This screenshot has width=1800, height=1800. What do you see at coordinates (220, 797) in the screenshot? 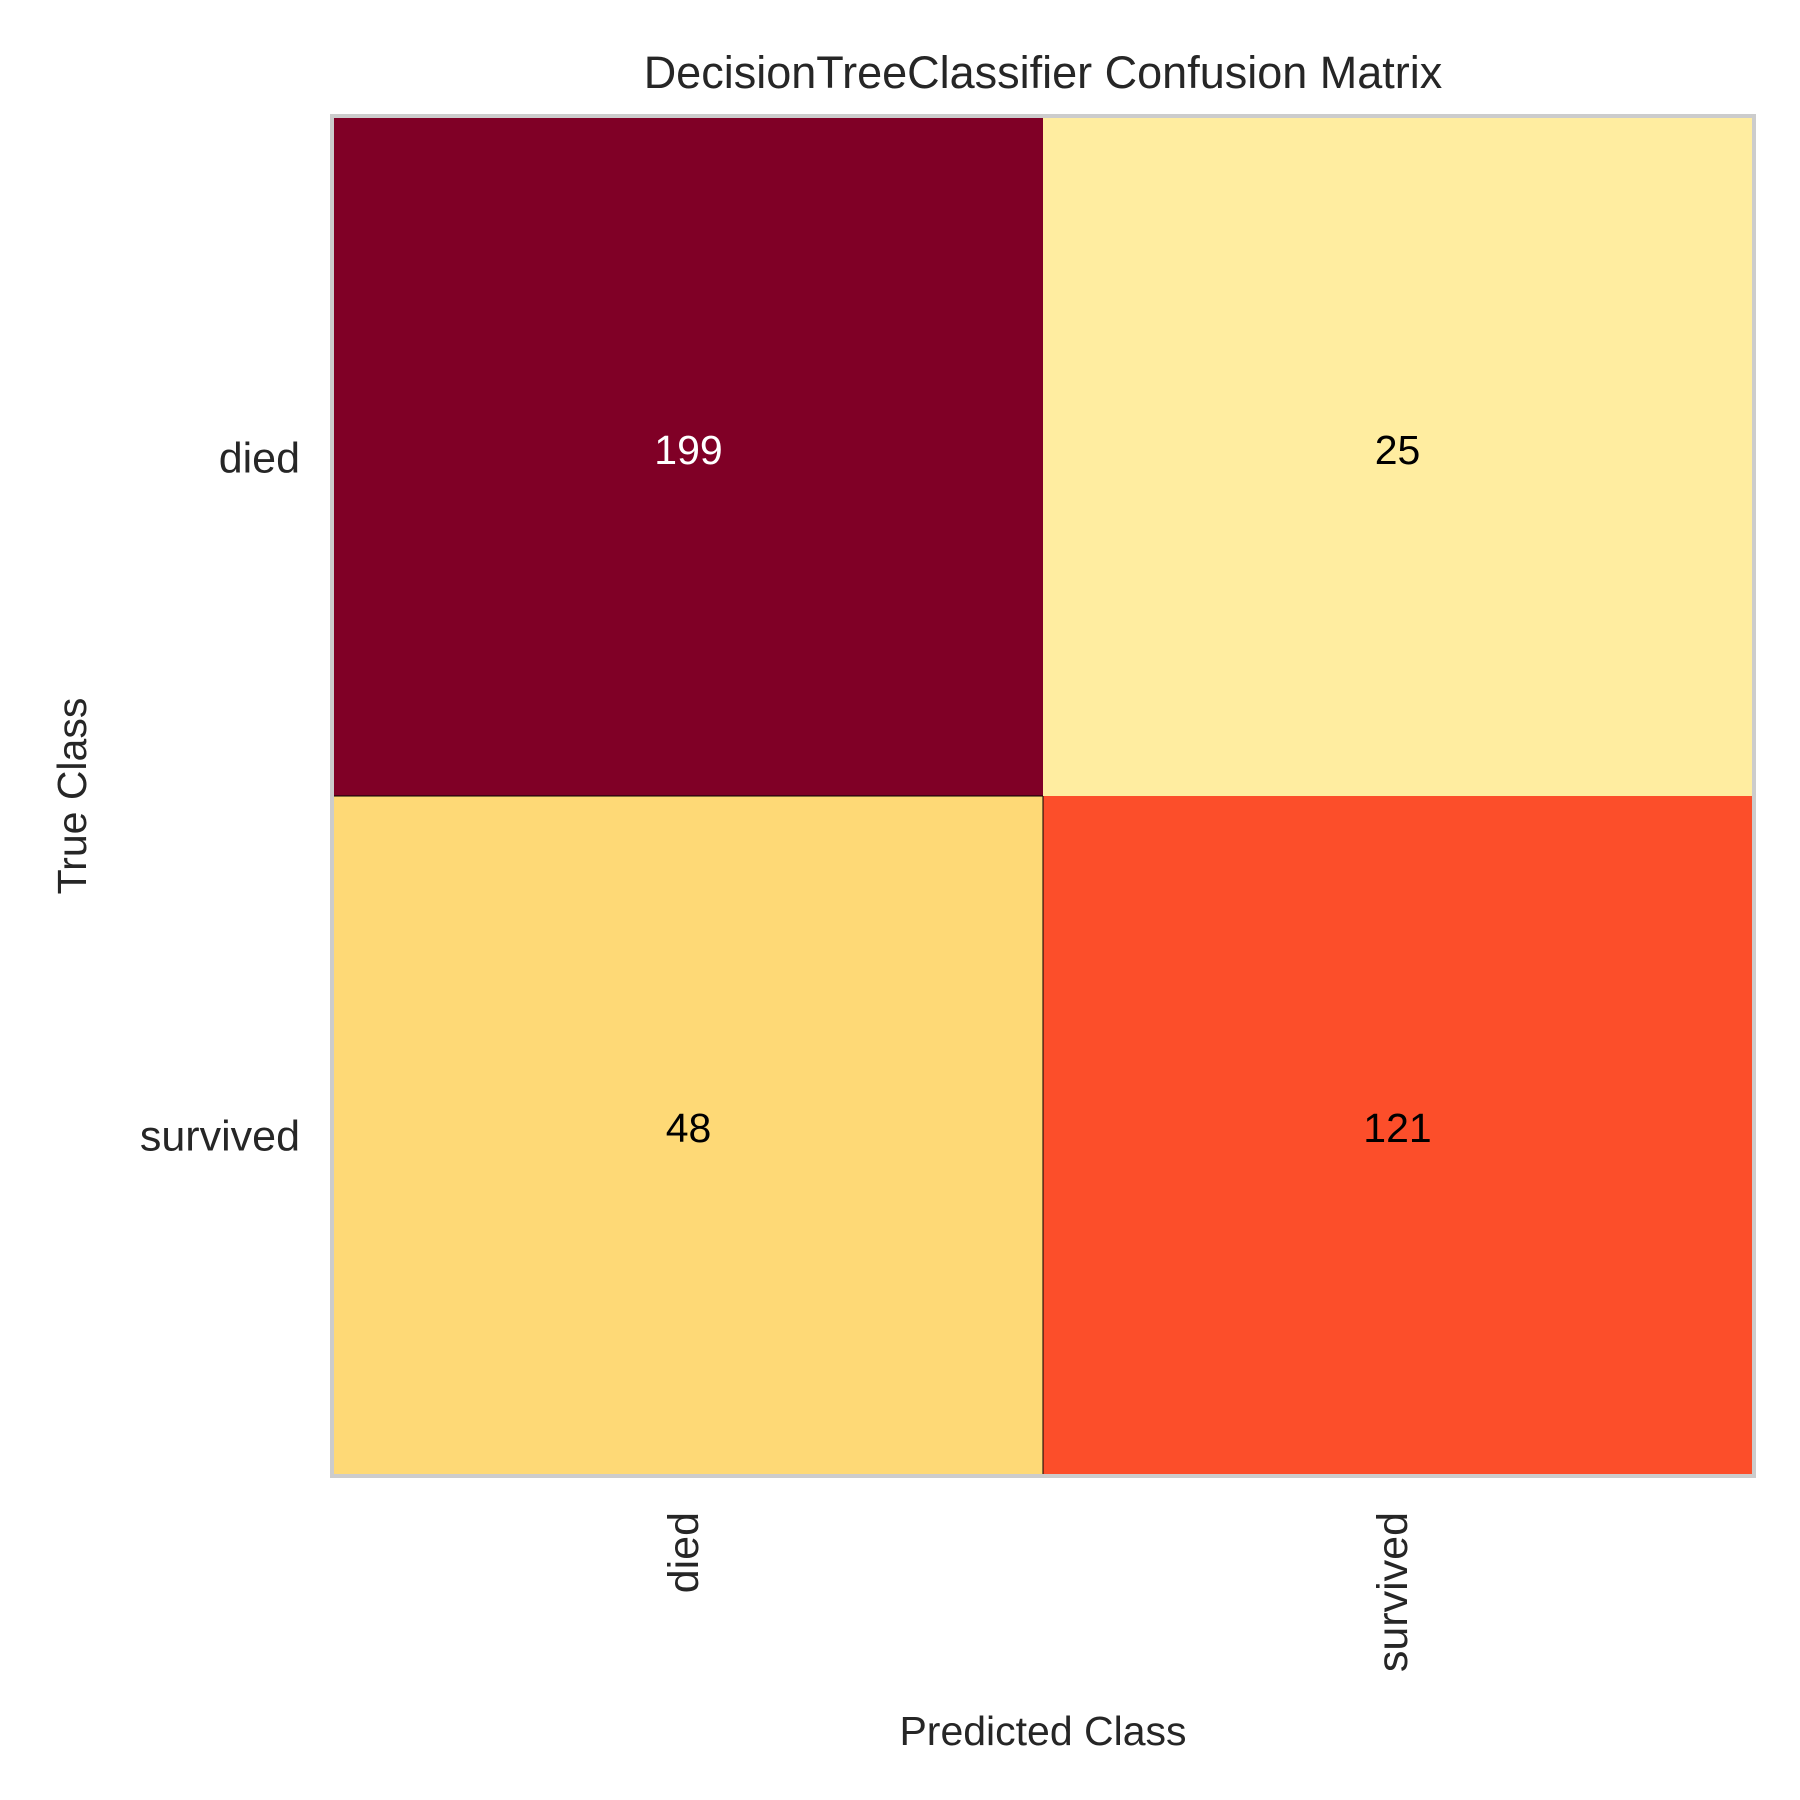
I see `y-tick-labels: died survived` at bounding box center [220, 797].